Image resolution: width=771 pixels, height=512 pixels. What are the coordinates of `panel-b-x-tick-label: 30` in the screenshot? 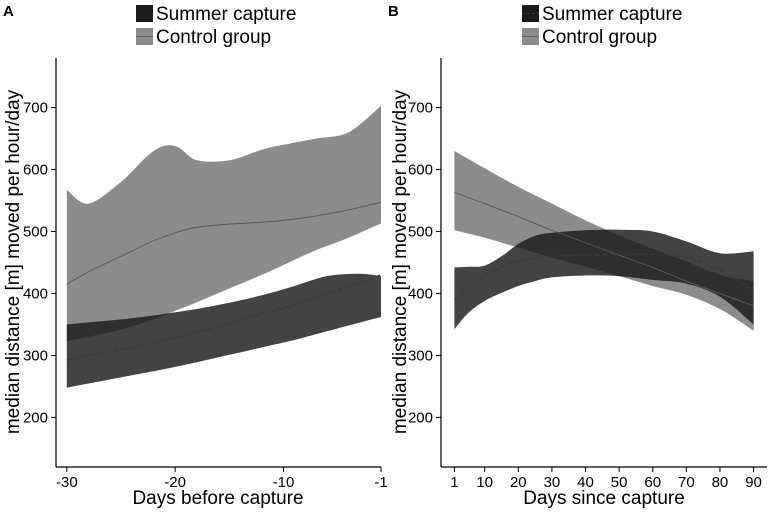 It's located at (552, 482).